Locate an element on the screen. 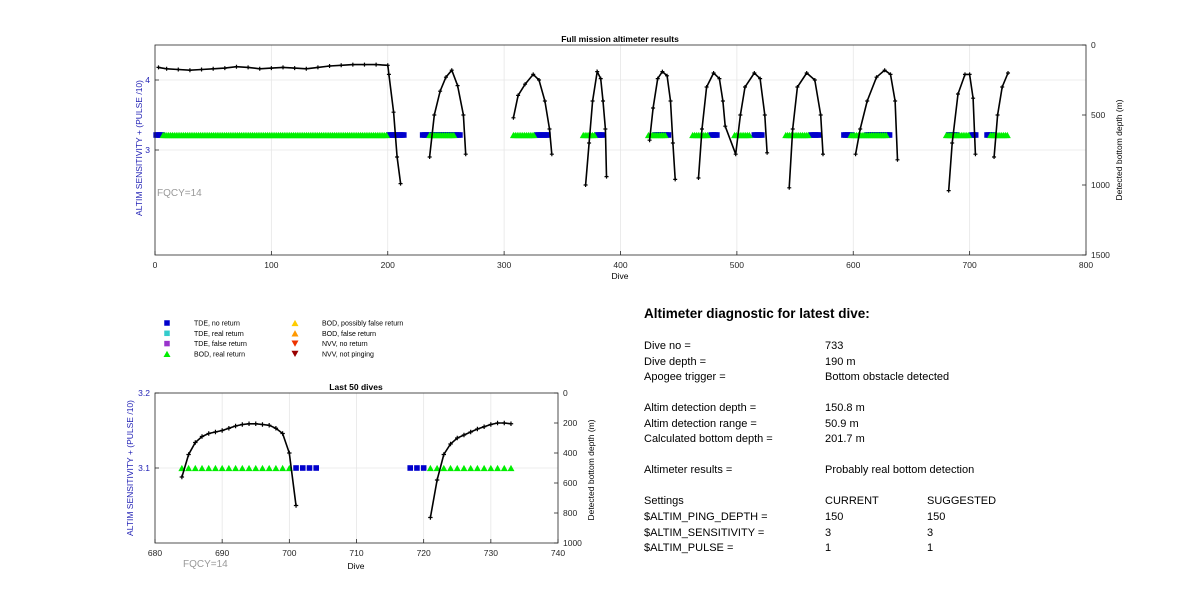 This screenshot has height=611, width=1200. setting-current: 1 is located at coordinates (828, 548).